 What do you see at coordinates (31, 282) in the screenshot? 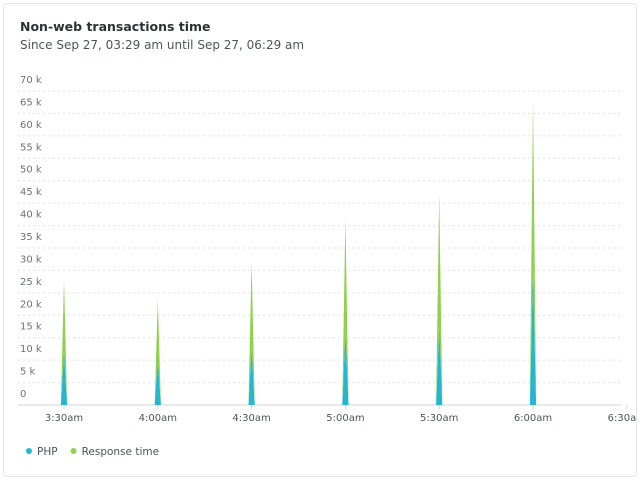
I see `y-tick-label: 25 k` at bounding box center [31, 282].